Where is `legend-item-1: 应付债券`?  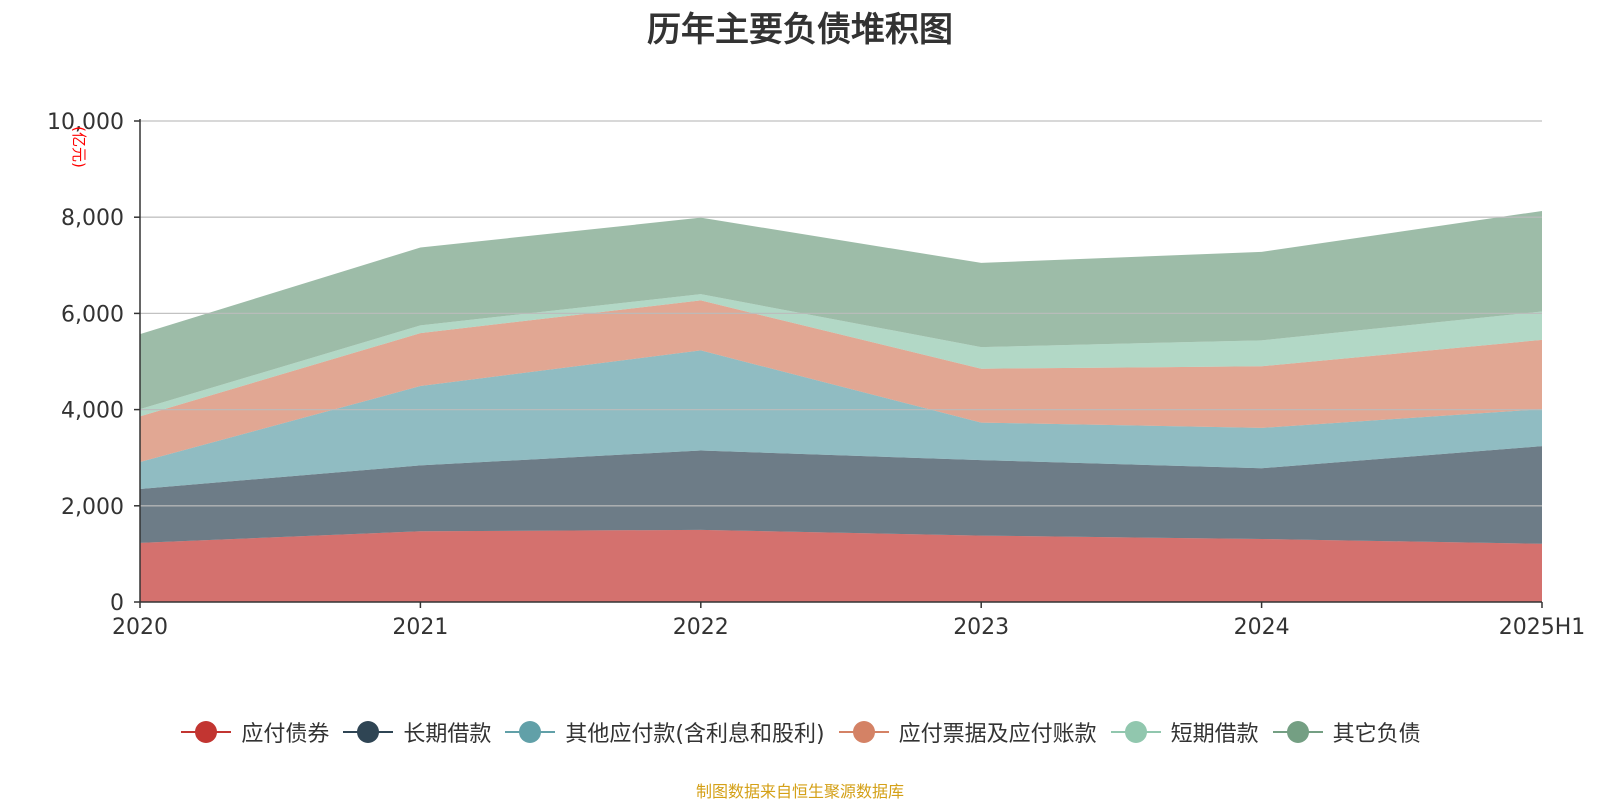
legend-item-1: 应付债券 is located at coordinates (254, 732).